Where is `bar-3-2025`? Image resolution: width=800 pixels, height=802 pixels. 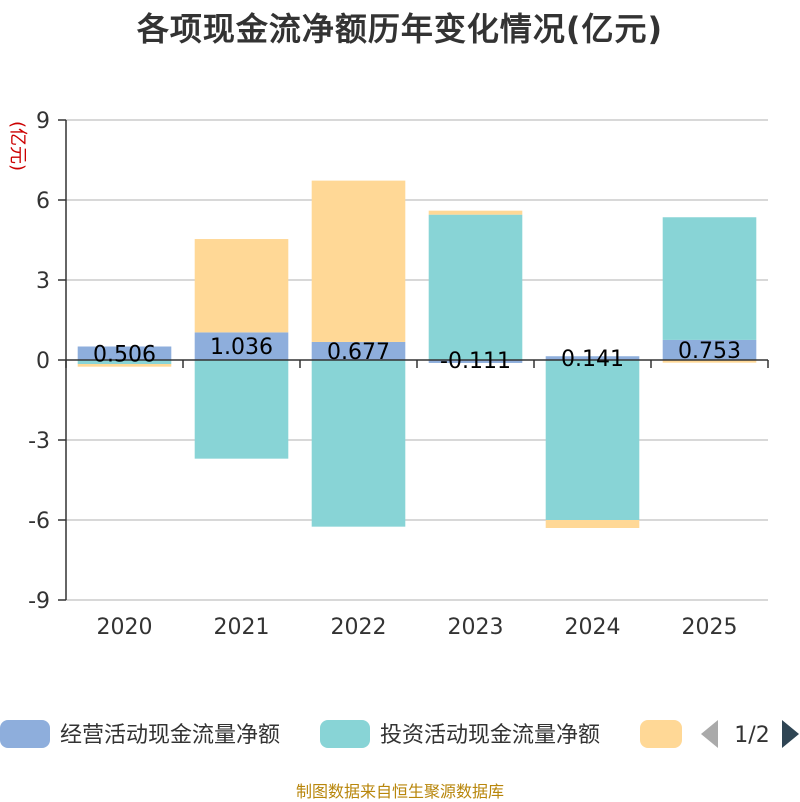 bar-3-2025 is located at coordinates (709, 361).